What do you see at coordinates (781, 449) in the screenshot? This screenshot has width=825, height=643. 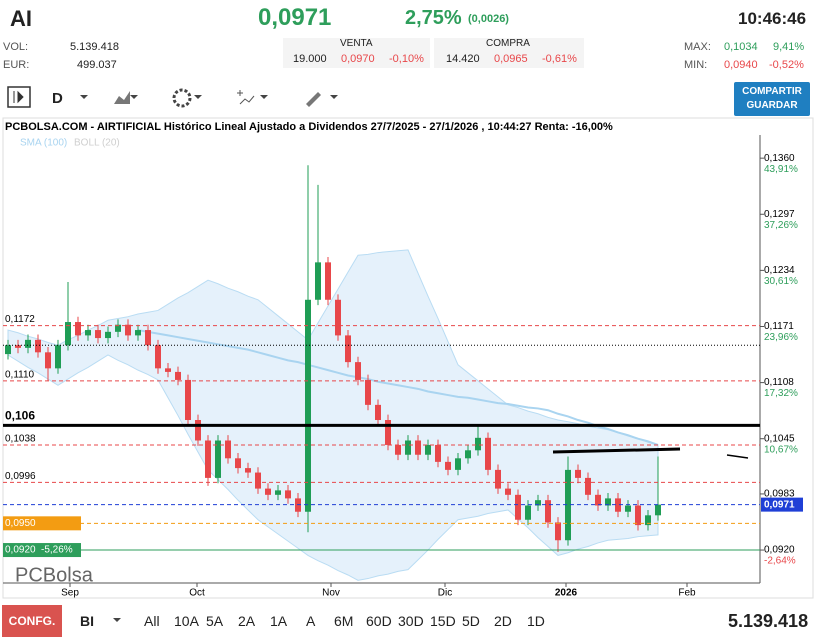 I see `y-tick-change: 10,67%` at bounding box center [781, 449].